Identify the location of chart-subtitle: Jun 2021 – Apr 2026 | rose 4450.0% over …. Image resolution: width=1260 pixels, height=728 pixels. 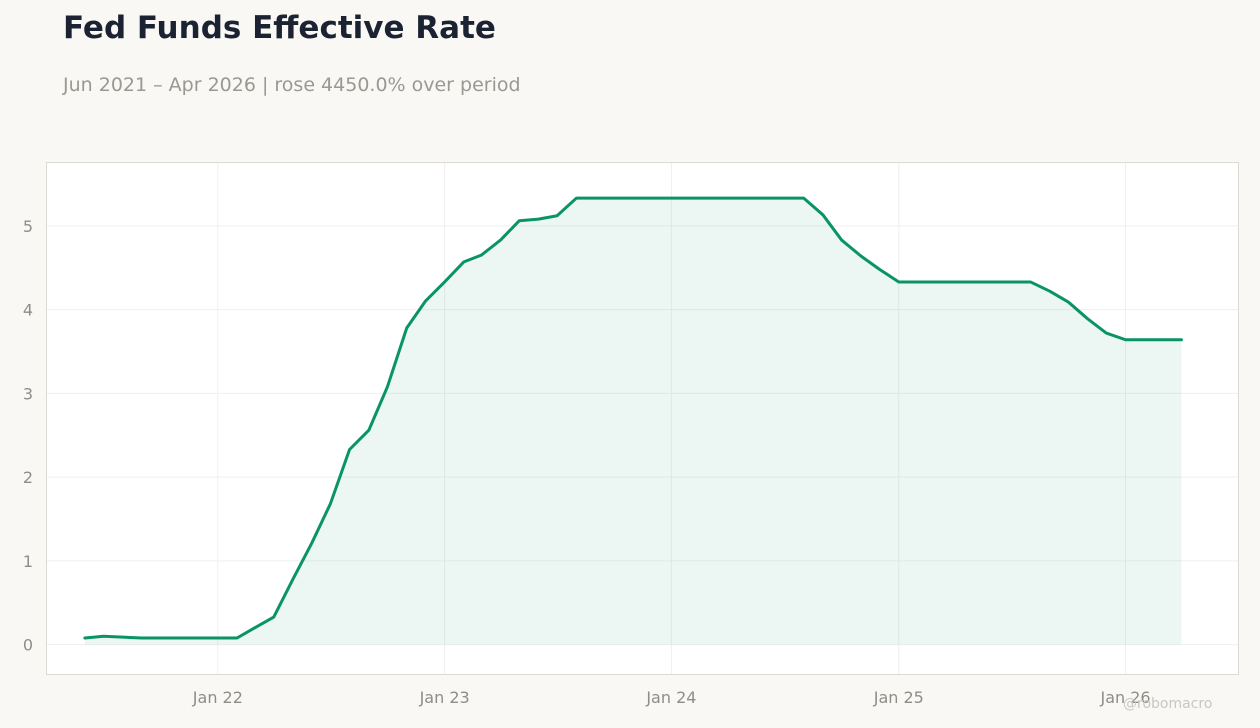
(292, 85).